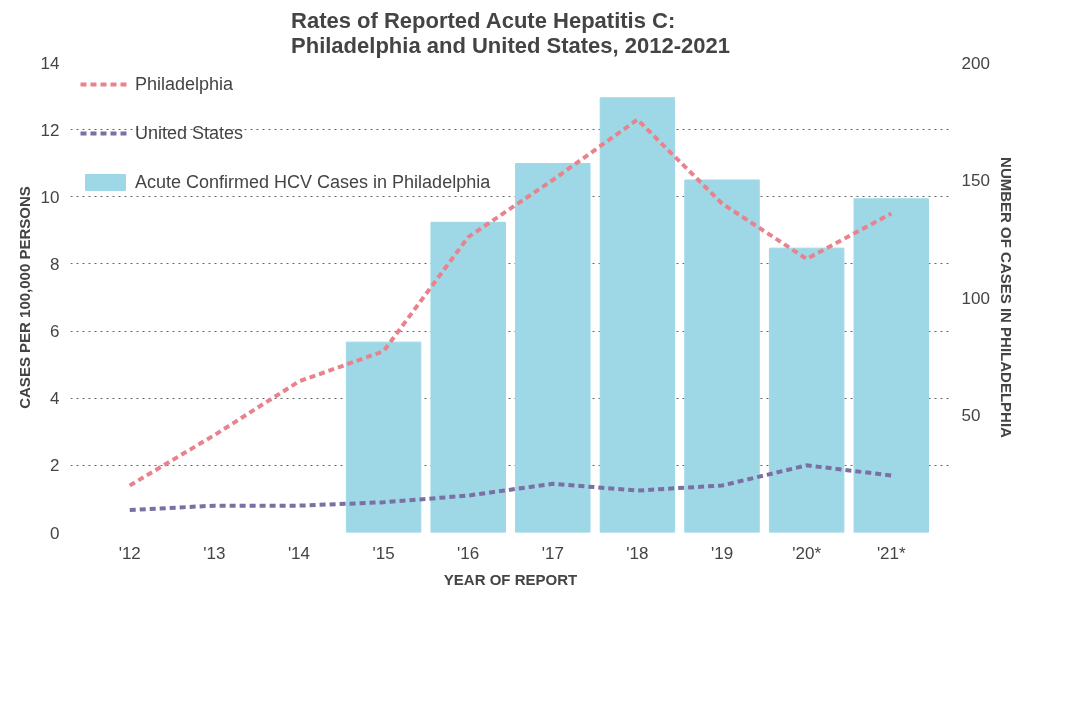 The image size is (1075, 727). What do you see at coordinates (468, 553) in the screenshot?
I see `x-tick-label: '16` at bounding box center [468, 553].